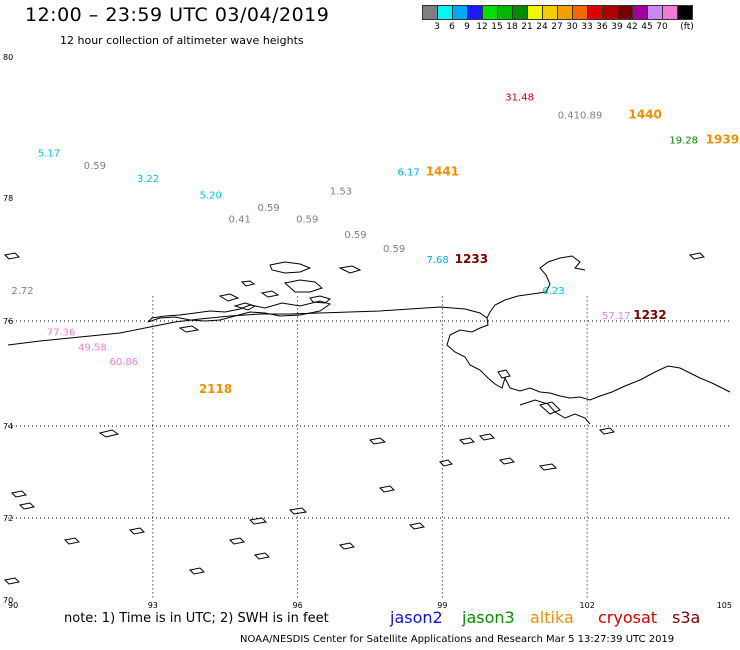  I want to click on latitude-label: 74, so click(8, 426).